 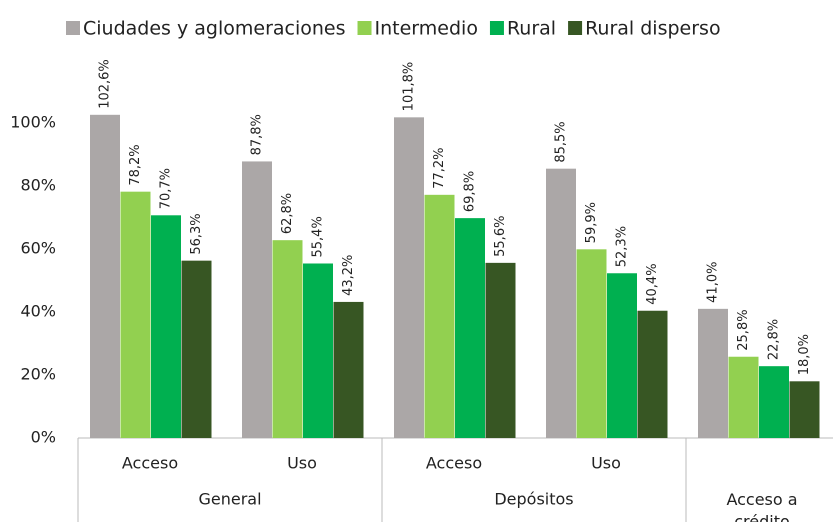 I want to click on value-label: 85,5%, so click(x=561, y=141).